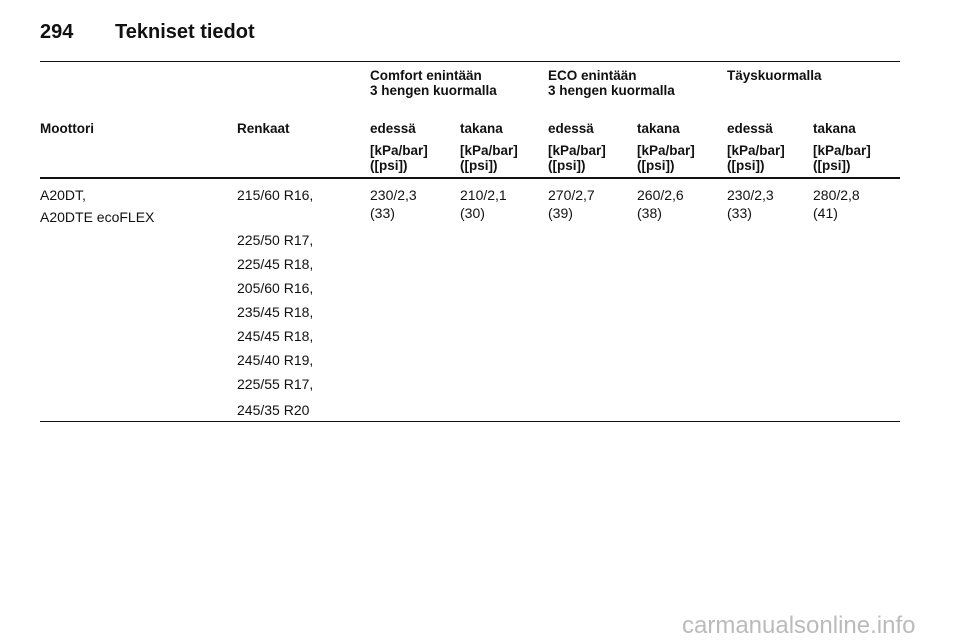  I want to click on tire-size: 225/50 R17,, so click(275, 240).